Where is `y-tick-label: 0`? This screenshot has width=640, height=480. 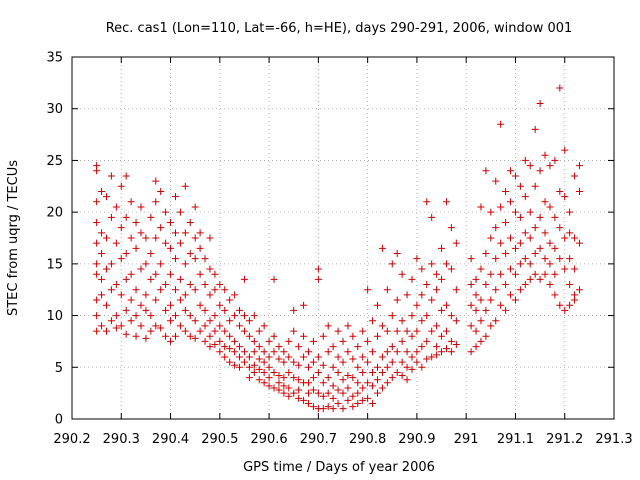
y-tick-label: 0 is located at coordinates (59, 420).